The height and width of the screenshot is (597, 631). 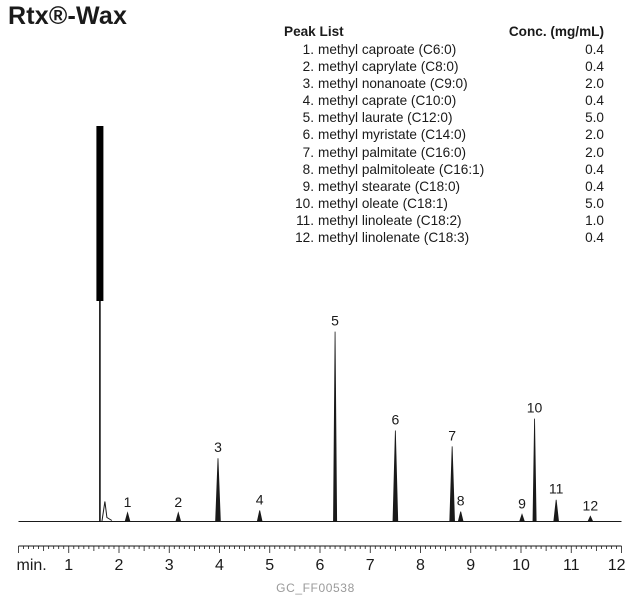 I want to click on chart-title: Rtx®-Wax, so click(x=68, y=16).